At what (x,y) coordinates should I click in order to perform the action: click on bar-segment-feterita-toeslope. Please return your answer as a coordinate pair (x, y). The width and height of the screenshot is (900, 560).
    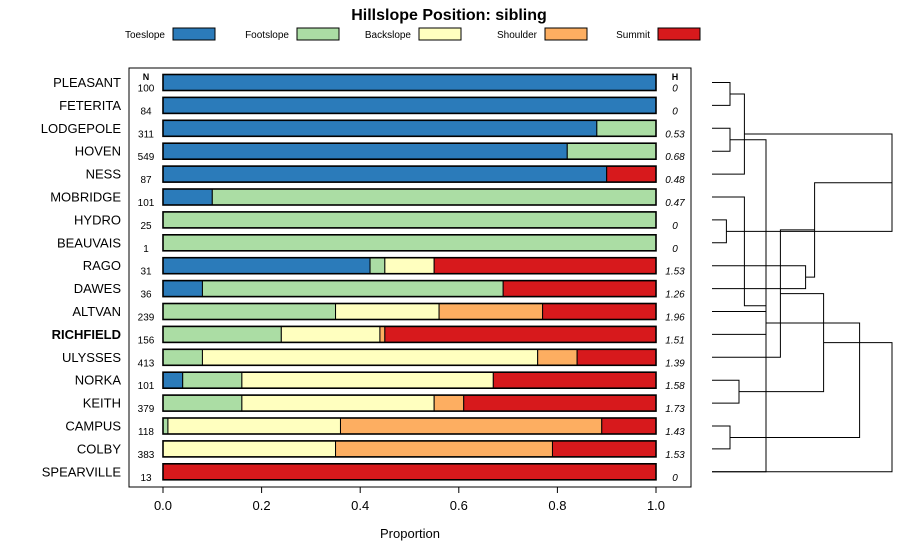
    Looking at the image, I should click on (409, 105).